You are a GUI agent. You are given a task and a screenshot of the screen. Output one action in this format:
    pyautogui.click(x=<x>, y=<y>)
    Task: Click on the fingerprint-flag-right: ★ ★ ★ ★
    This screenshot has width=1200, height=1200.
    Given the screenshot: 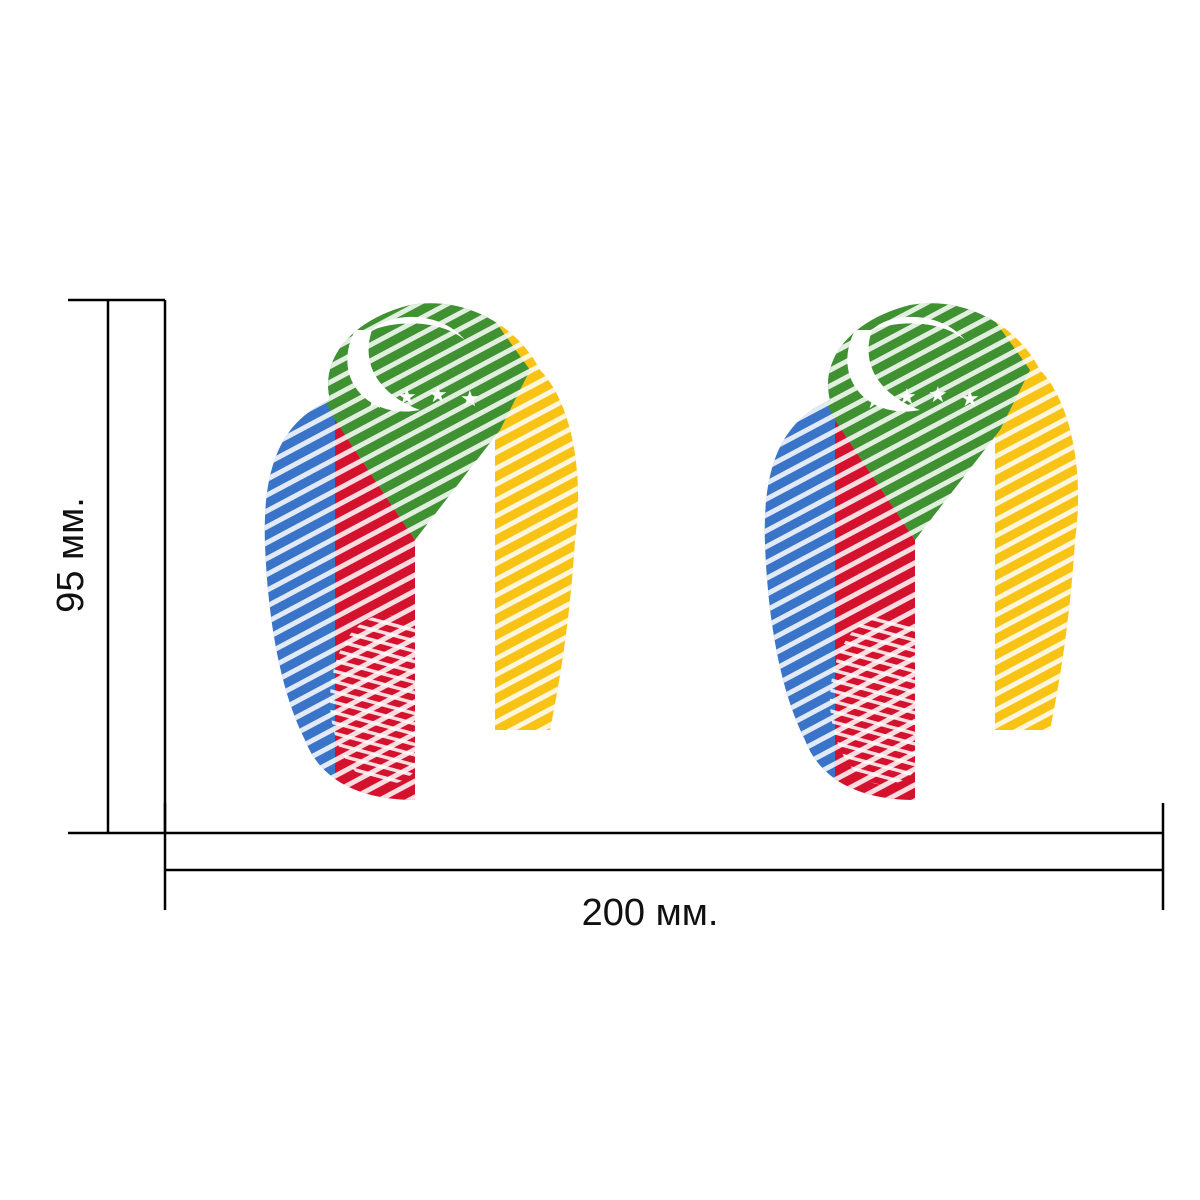 What is the action you would take?
    pyautogui.click(x=921, y=551)
    